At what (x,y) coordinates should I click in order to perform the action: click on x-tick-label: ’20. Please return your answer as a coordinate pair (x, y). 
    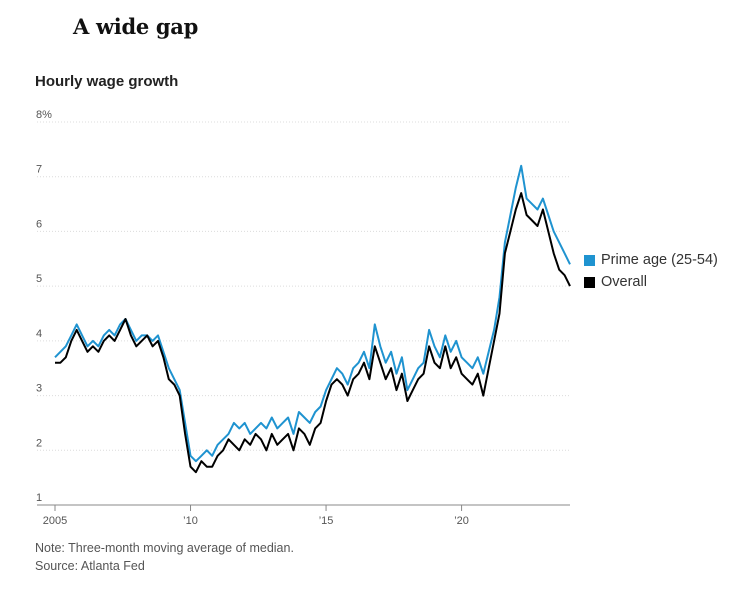
    Looking at the image, I should click on (461, 521).